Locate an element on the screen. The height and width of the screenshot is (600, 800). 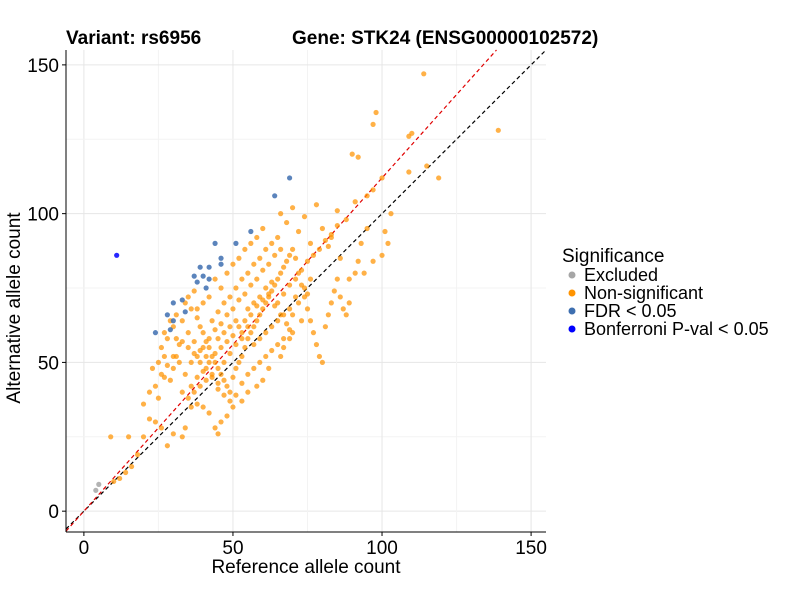
x-axis-label: Reference allele count is located at coordinates (306, 567).